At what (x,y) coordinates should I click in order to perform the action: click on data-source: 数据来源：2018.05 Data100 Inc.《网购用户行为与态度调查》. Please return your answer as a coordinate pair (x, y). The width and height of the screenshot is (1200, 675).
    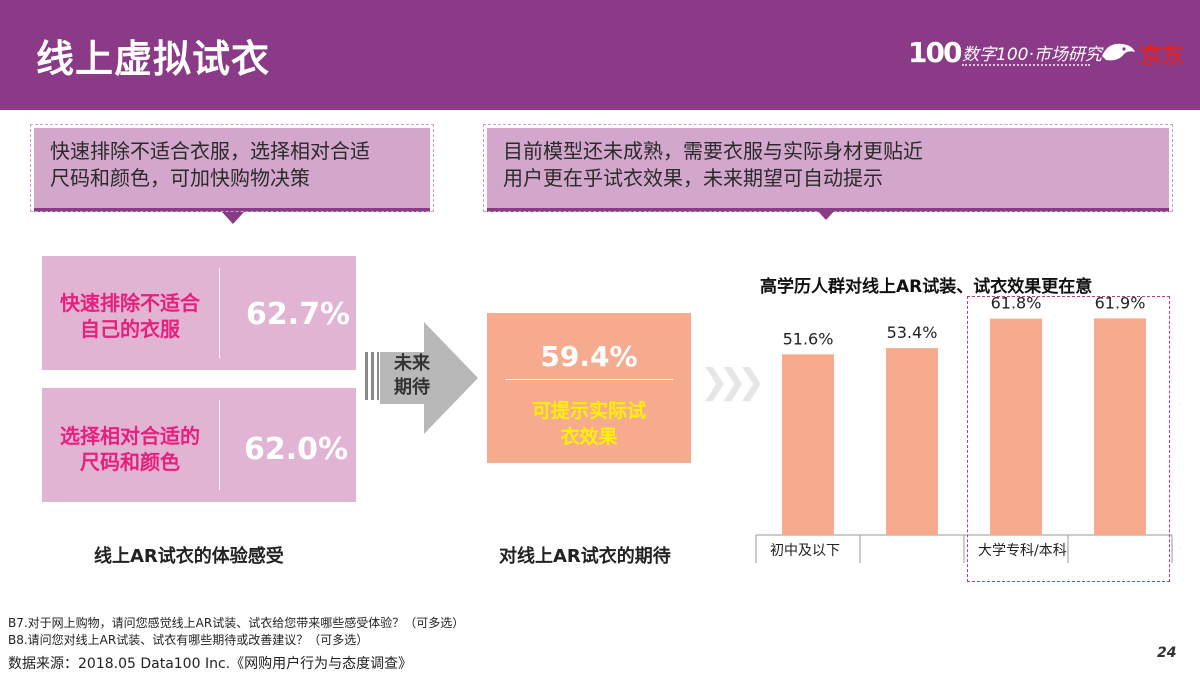
    Looking at the image, I should click on (210, 664).